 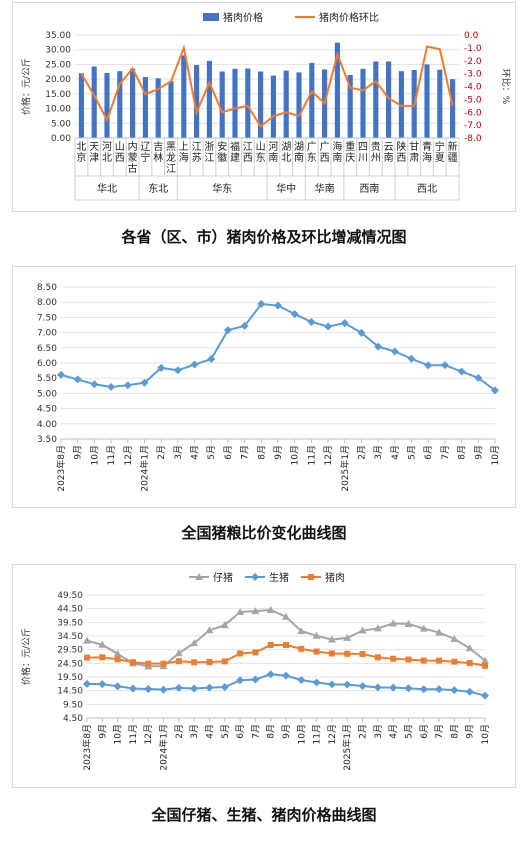 What do you see at coordinates (235, 103) in the screenshot?
I see `bar-福建` at bounding box center [235, 103].